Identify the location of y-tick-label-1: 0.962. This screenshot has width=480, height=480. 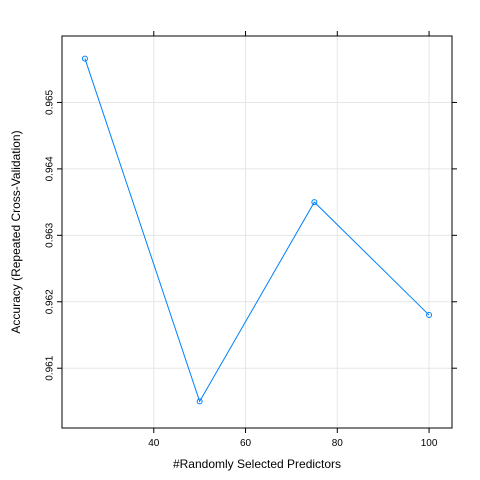
(50, 301).